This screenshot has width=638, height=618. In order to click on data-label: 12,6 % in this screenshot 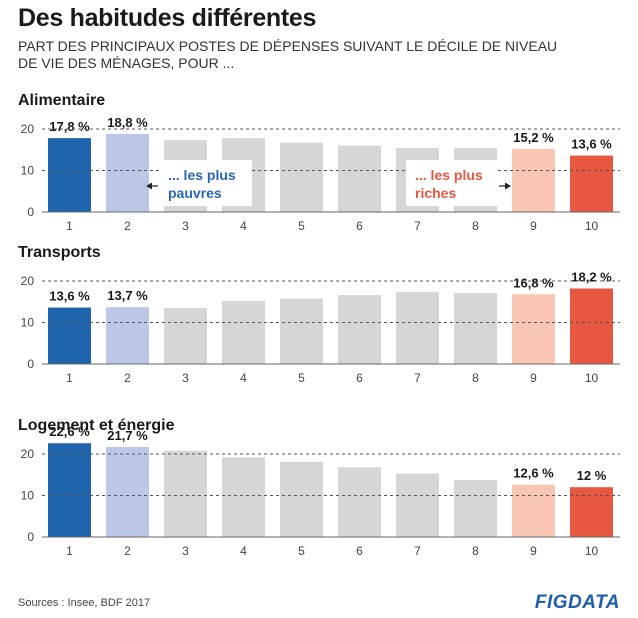, I will do `click(533, 473)`.